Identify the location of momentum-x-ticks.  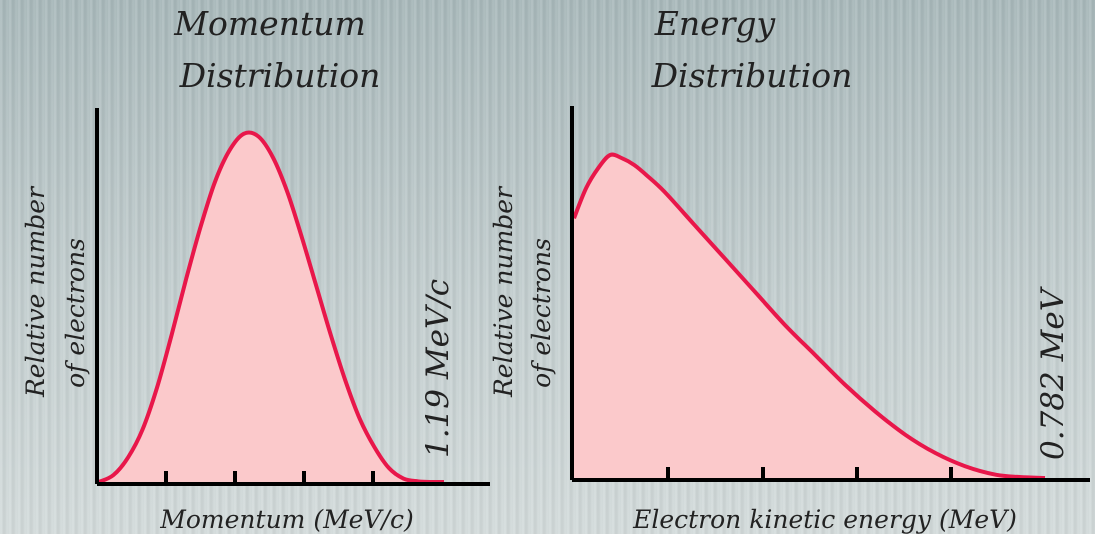
(269, 477).